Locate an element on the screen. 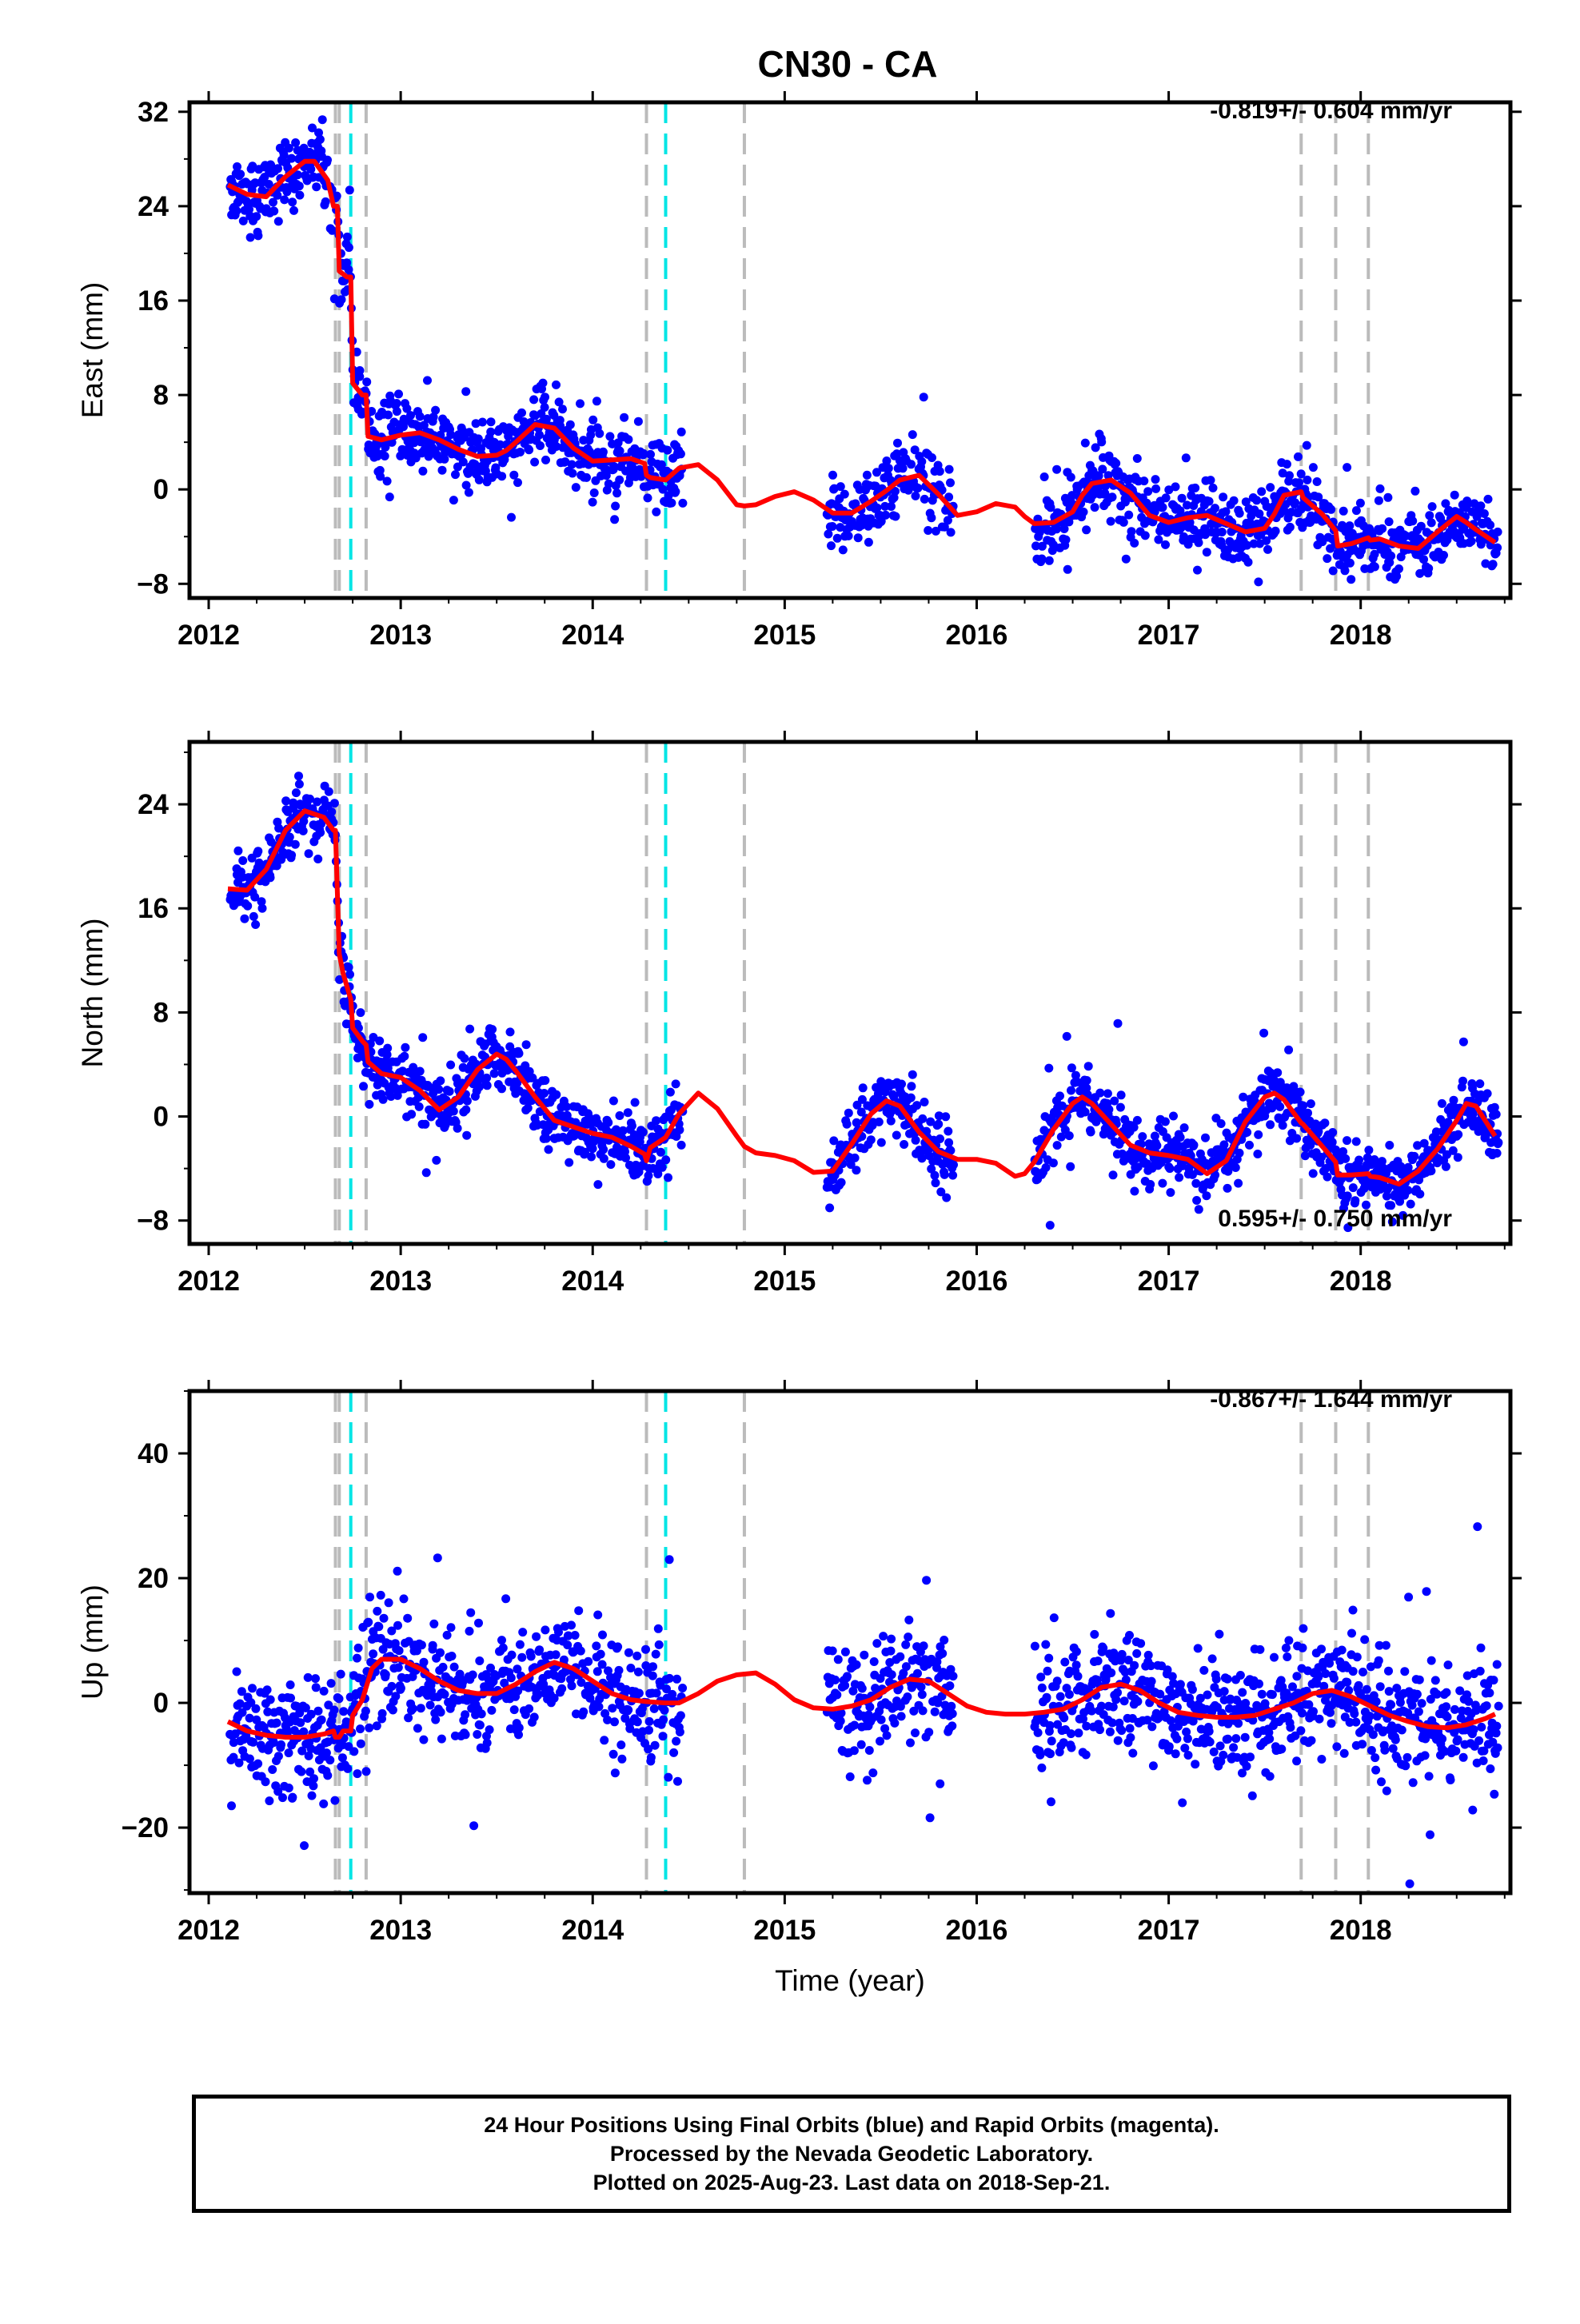 The width and height of the screenshot is (1580, 2324). north-x-tick-label: 2018 is located at coordinates (1361, 1282).